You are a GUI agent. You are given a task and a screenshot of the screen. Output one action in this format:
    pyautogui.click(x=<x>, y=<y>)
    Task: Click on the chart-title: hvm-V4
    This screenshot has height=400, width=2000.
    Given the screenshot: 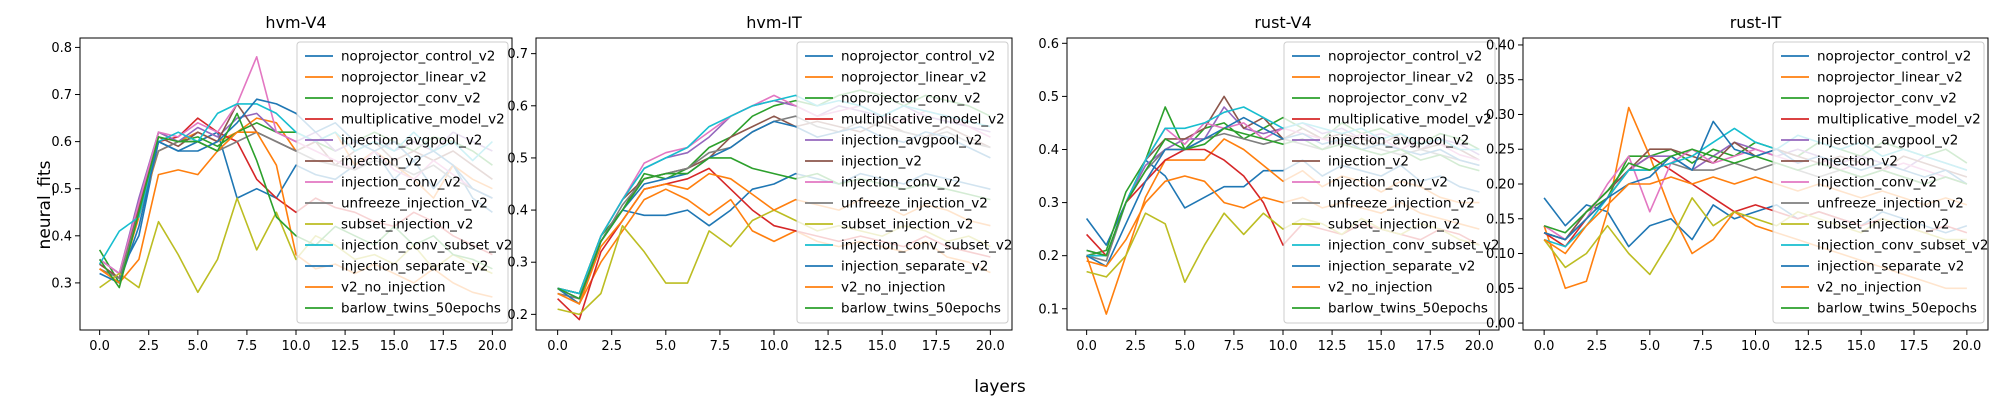 What is the action you would take?
    pyautogui.click(x=295, y=22)
    